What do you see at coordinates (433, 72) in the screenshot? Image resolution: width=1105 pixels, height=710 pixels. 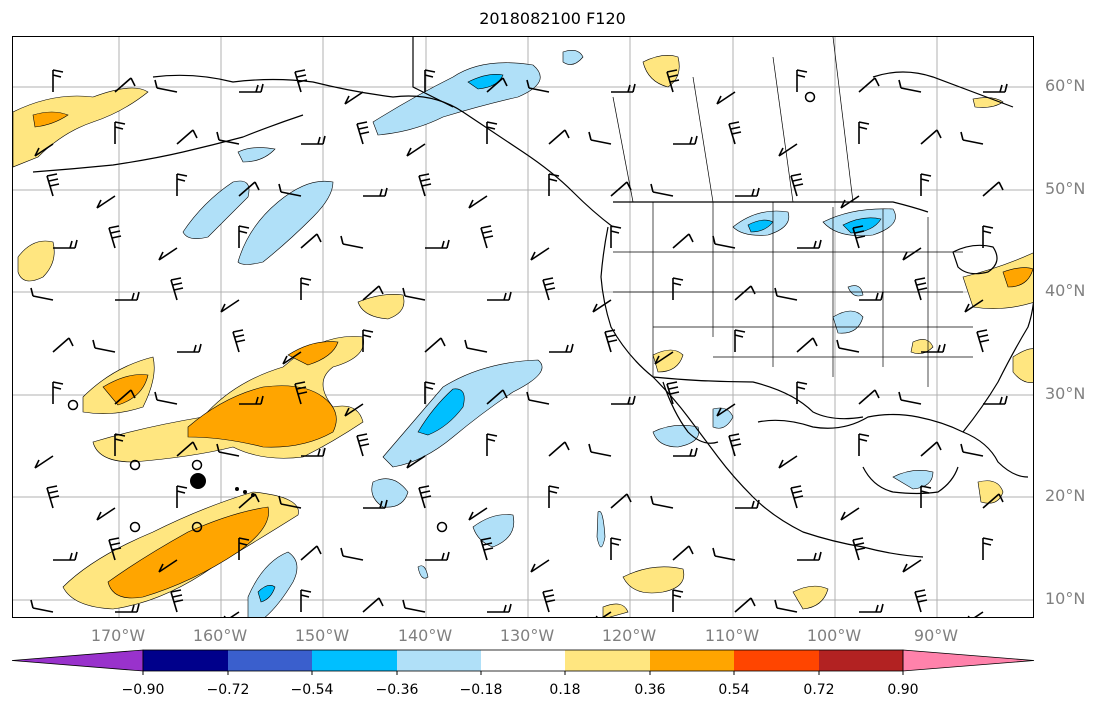 I see `alaska-canada-border` at bounding box center [433, 72].